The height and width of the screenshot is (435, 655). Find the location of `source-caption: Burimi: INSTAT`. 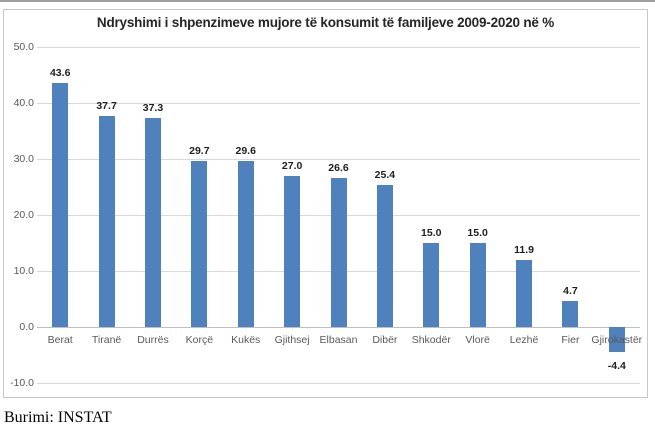

source-caption: Burimi: INSTAT is located at coordinates (58, 417).